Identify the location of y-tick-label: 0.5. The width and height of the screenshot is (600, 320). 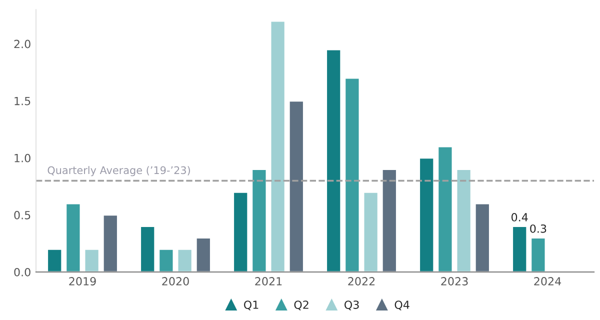
(22, 215).